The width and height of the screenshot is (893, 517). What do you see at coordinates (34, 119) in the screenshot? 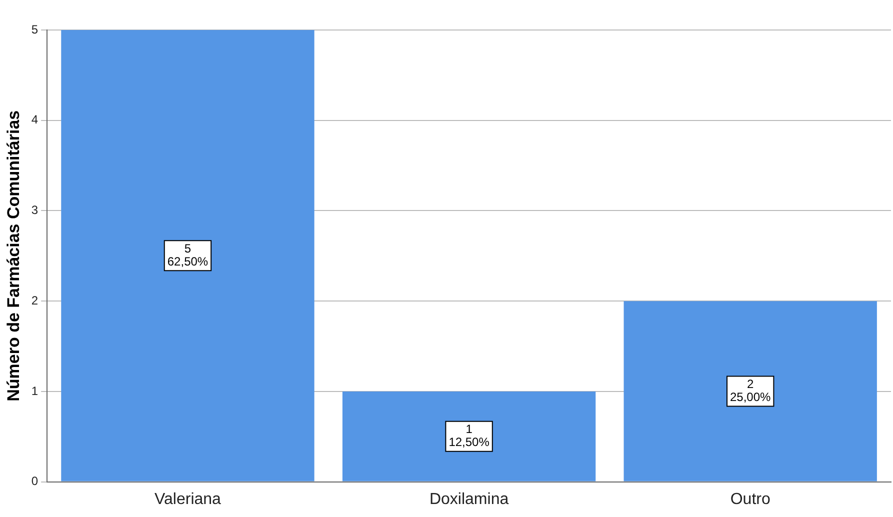
I see `y-tick-label: 4` at bounding box center [34, 119].